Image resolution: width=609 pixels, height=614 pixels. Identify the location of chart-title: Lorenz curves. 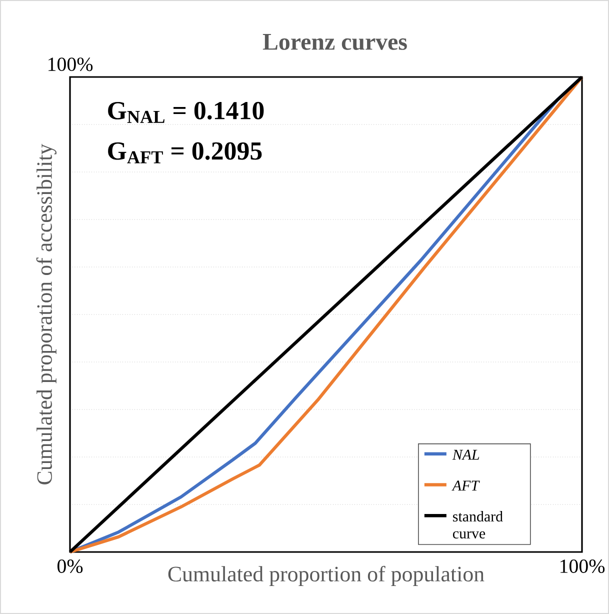
(334, 42).